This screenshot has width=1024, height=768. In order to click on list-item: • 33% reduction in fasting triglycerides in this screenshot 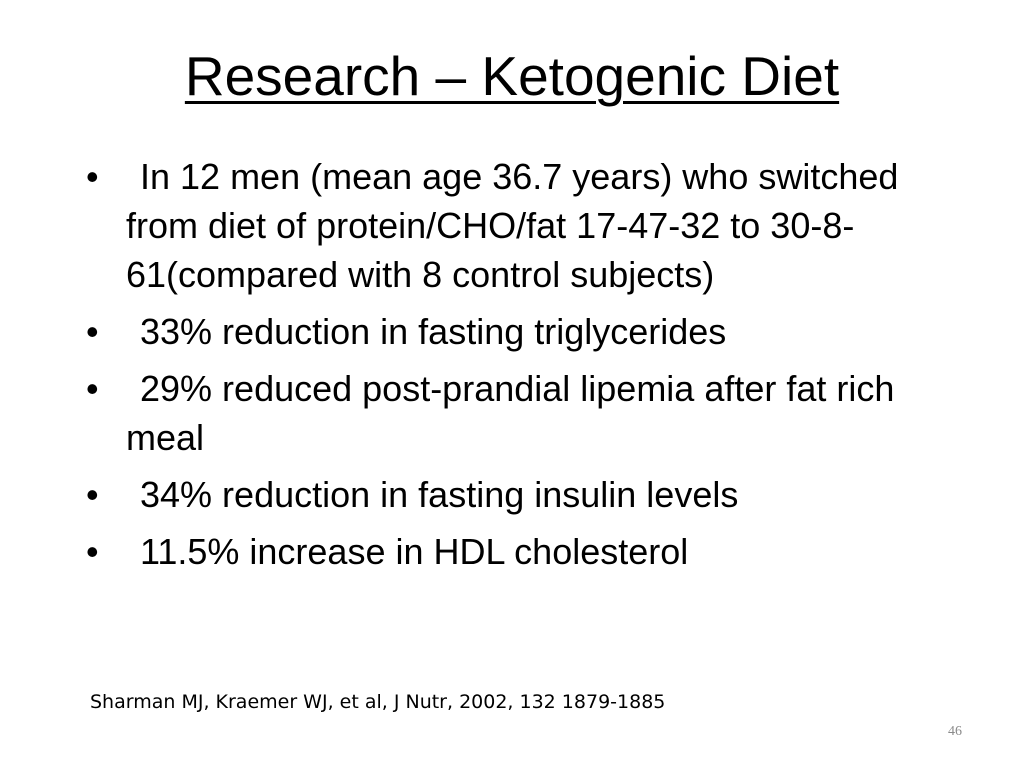, I will do `click(521, 331)`.